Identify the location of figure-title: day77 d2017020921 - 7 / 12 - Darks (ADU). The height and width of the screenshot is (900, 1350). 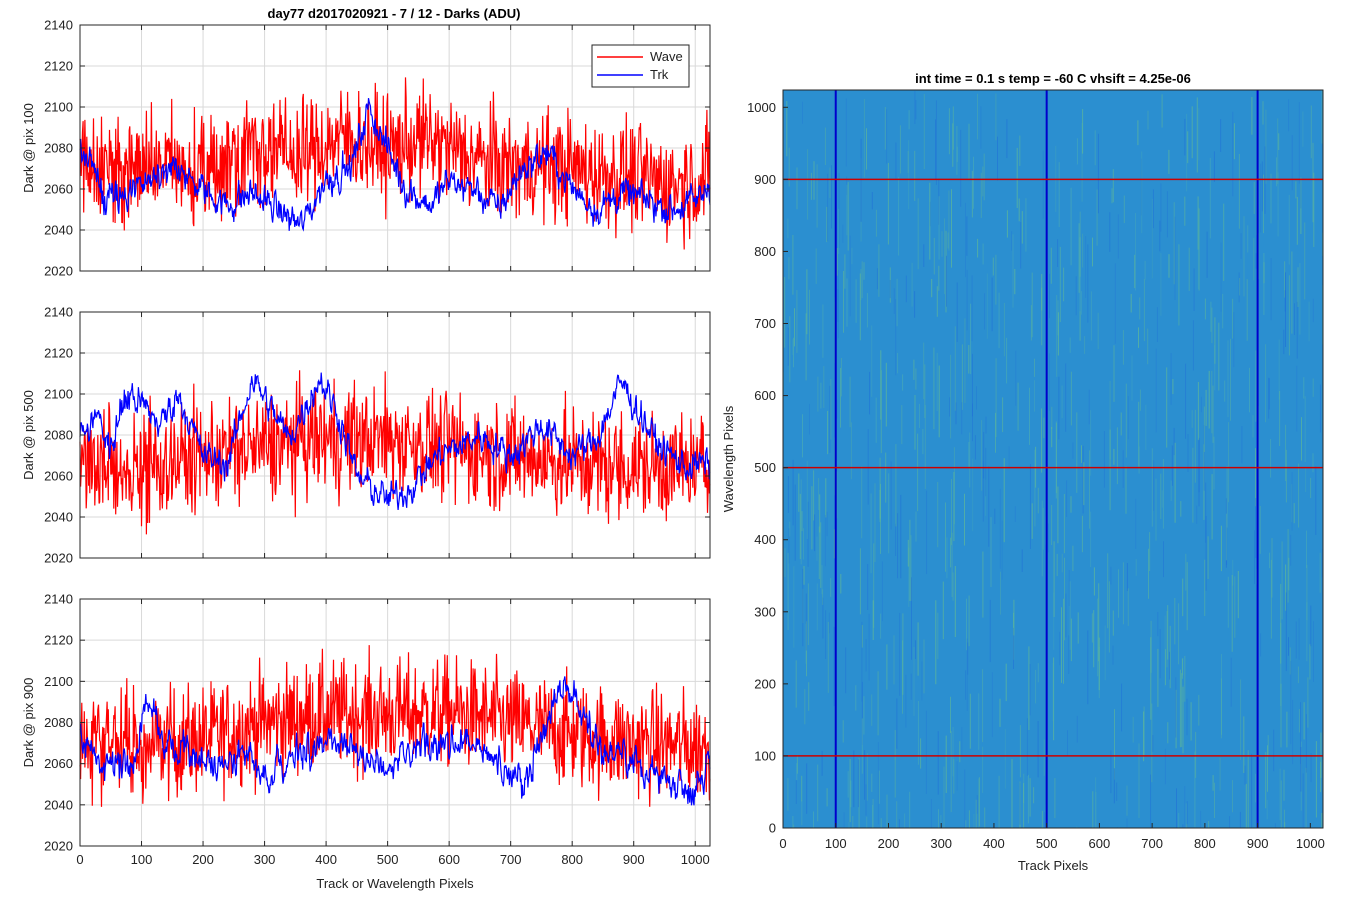
(394, 13).